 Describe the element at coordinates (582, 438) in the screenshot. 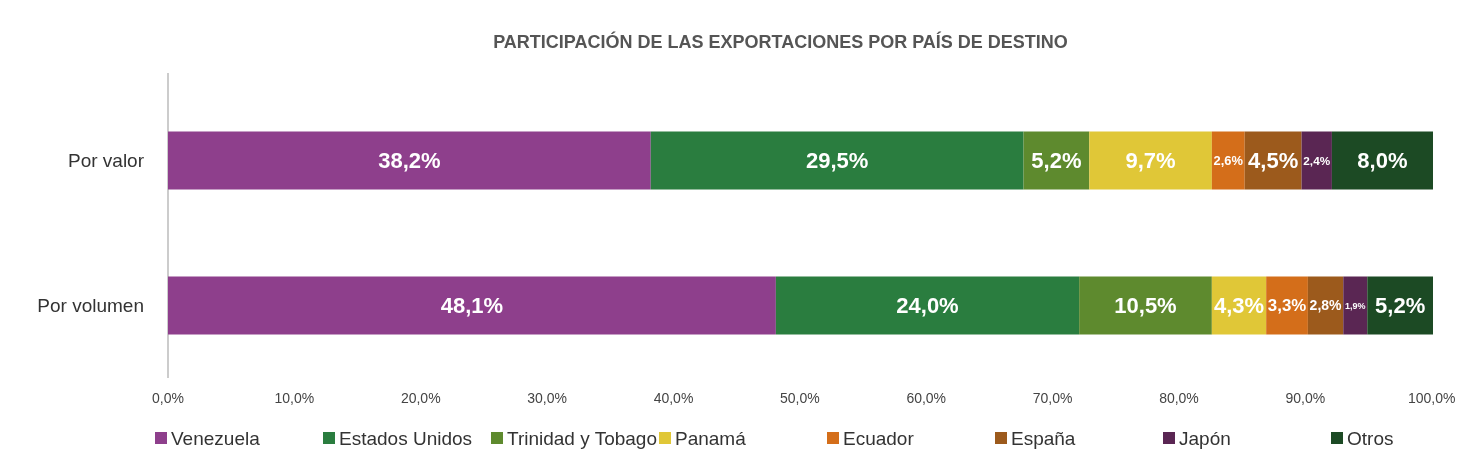

I see `legend-label: Trinidad y Tobago` at that location.